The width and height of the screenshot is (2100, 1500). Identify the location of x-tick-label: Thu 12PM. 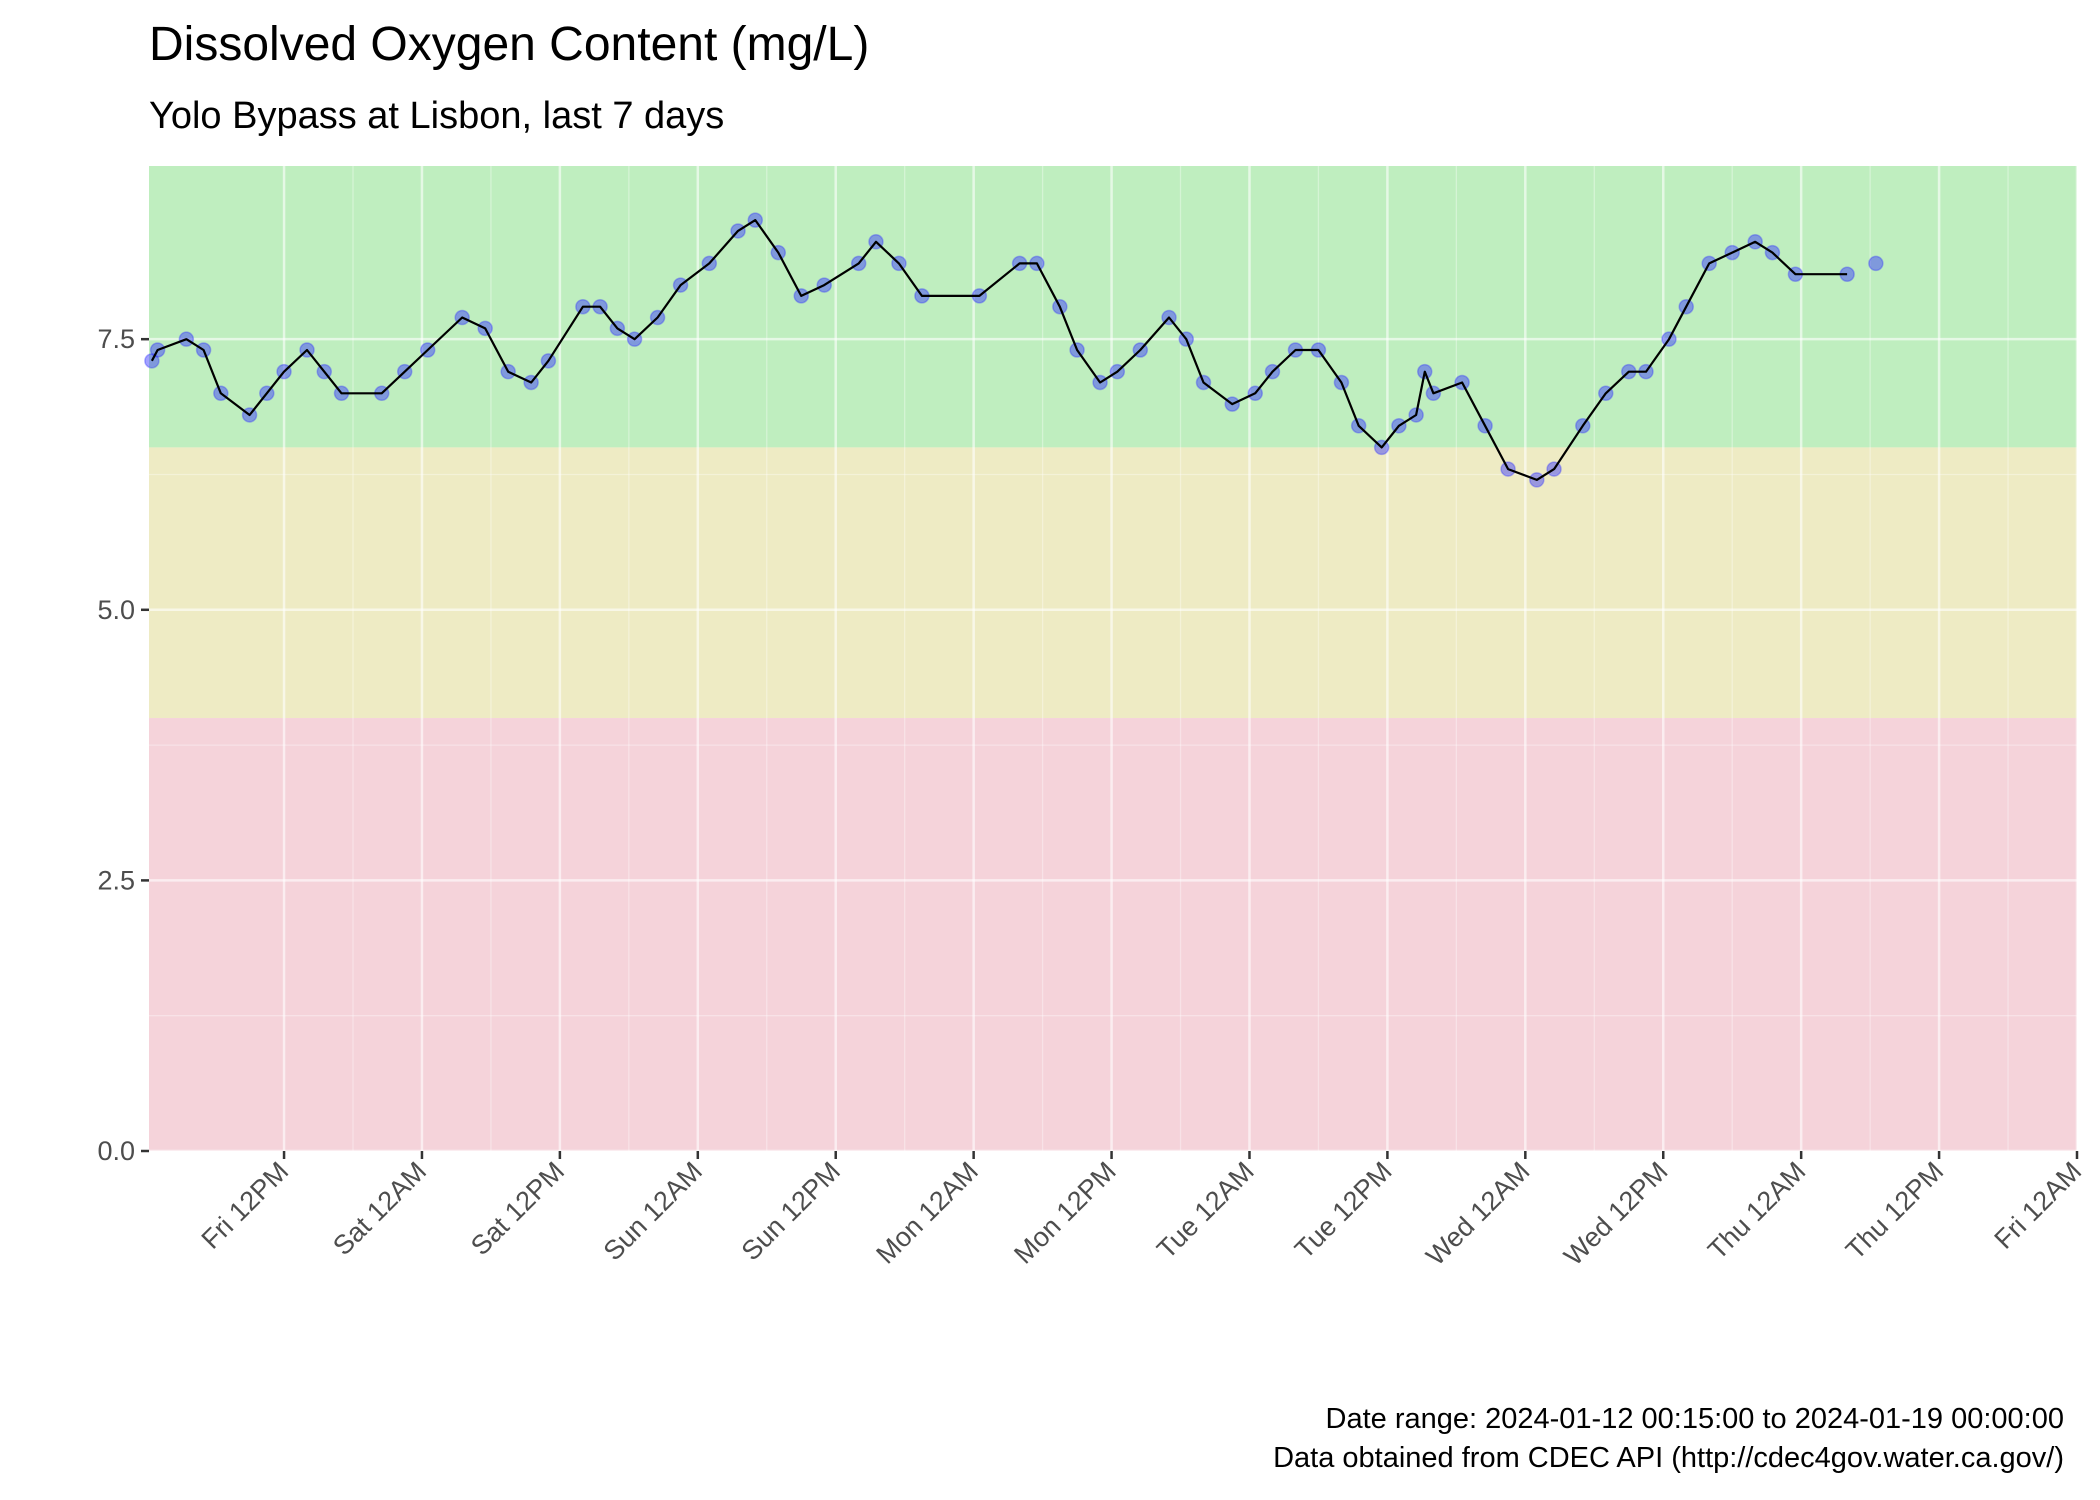
(1894, 1210).